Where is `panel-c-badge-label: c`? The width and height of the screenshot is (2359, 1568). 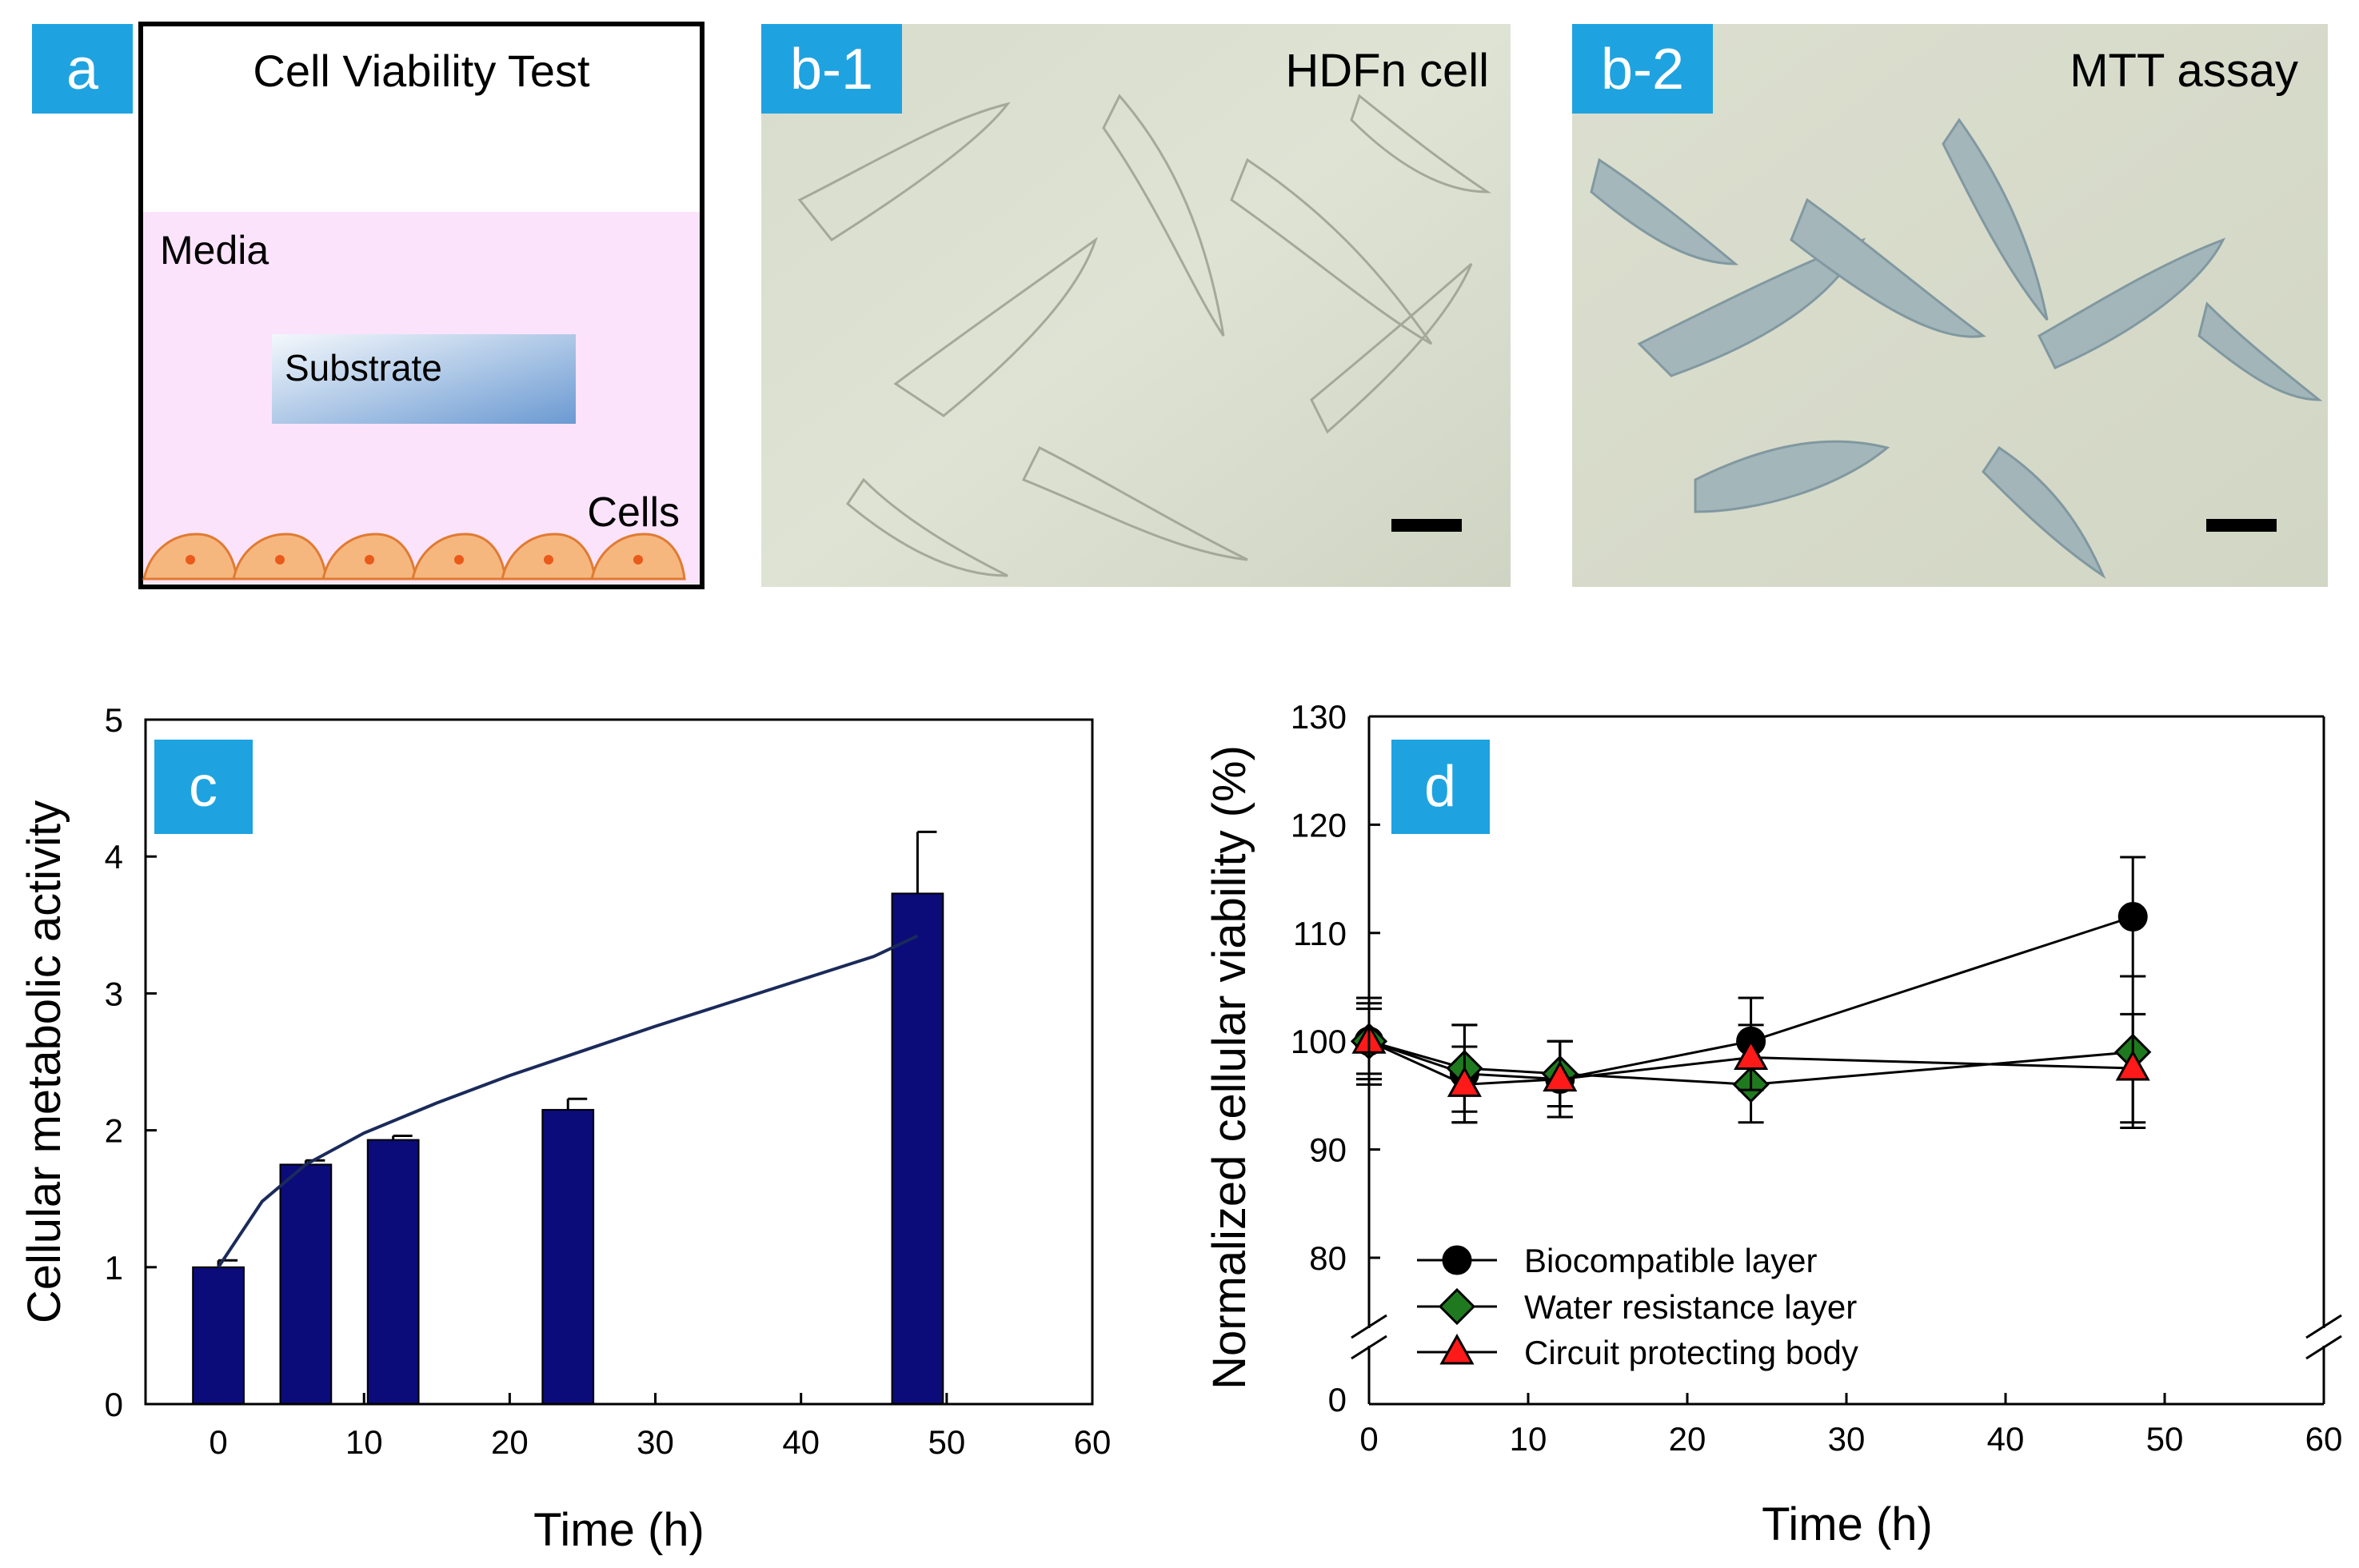 panel-c-badge-label: c is located at coordinates (204, 787).